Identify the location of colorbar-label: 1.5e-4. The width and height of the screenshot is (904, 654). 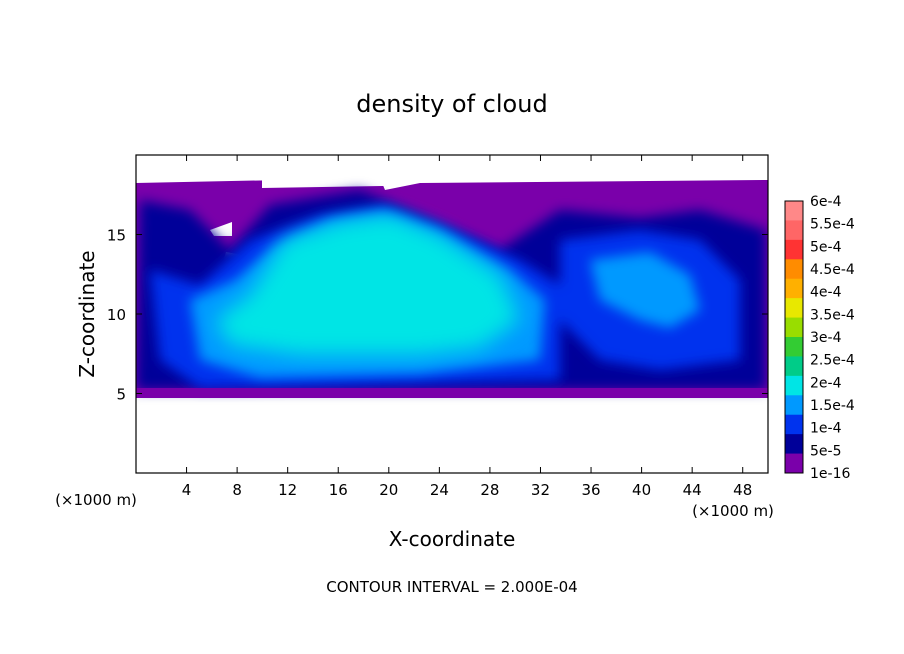
(832, 406).